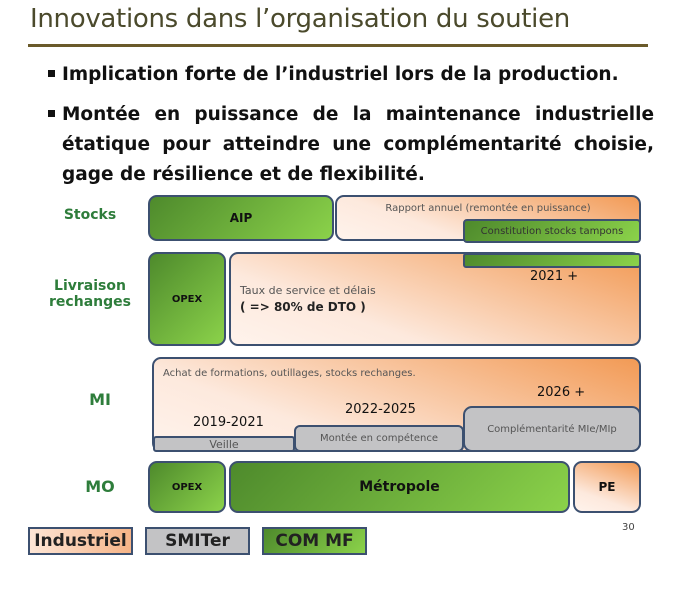 The image size is (693, 592). Describe the element at coordinates (197, 541) in the screenshot. I see `legend-smiter: SMITer` at that location.